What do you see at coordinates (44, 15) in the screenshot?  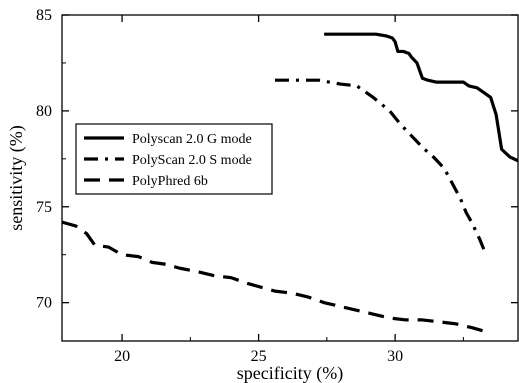 I see `y-tick-label: 85` at bounding box center [44, 15].